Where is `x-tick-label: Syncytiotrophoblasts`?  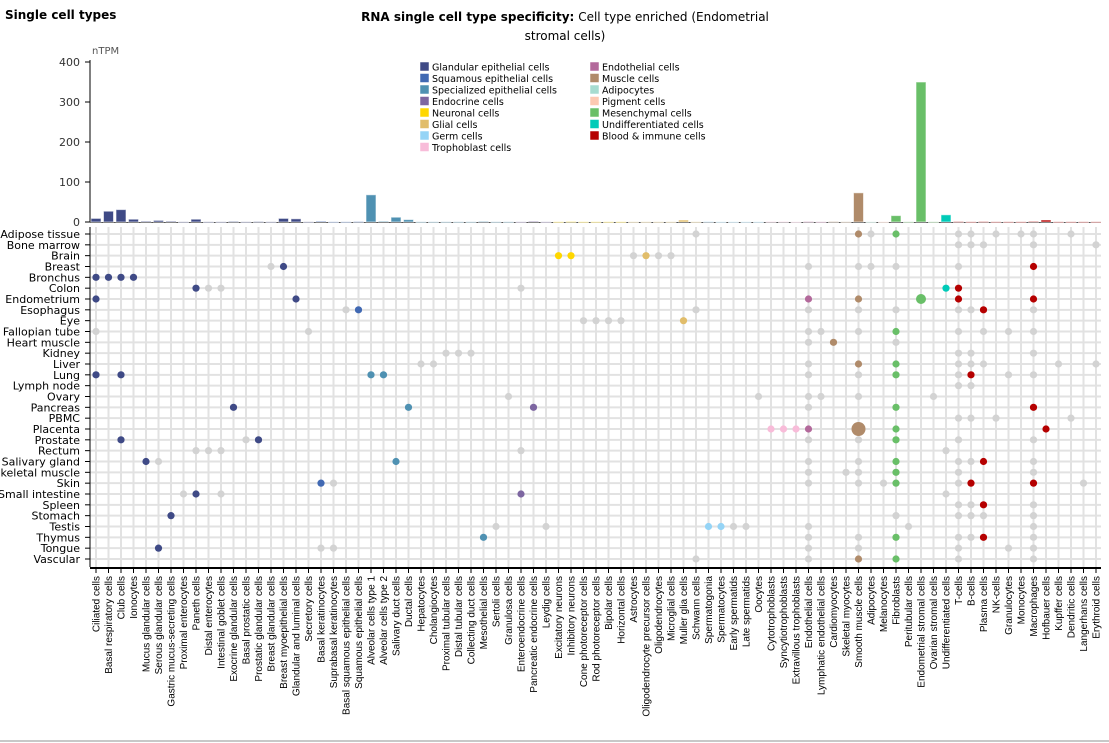
x-tick-label: Syncytiotrophoblasts is located at coordinates (784, 622).